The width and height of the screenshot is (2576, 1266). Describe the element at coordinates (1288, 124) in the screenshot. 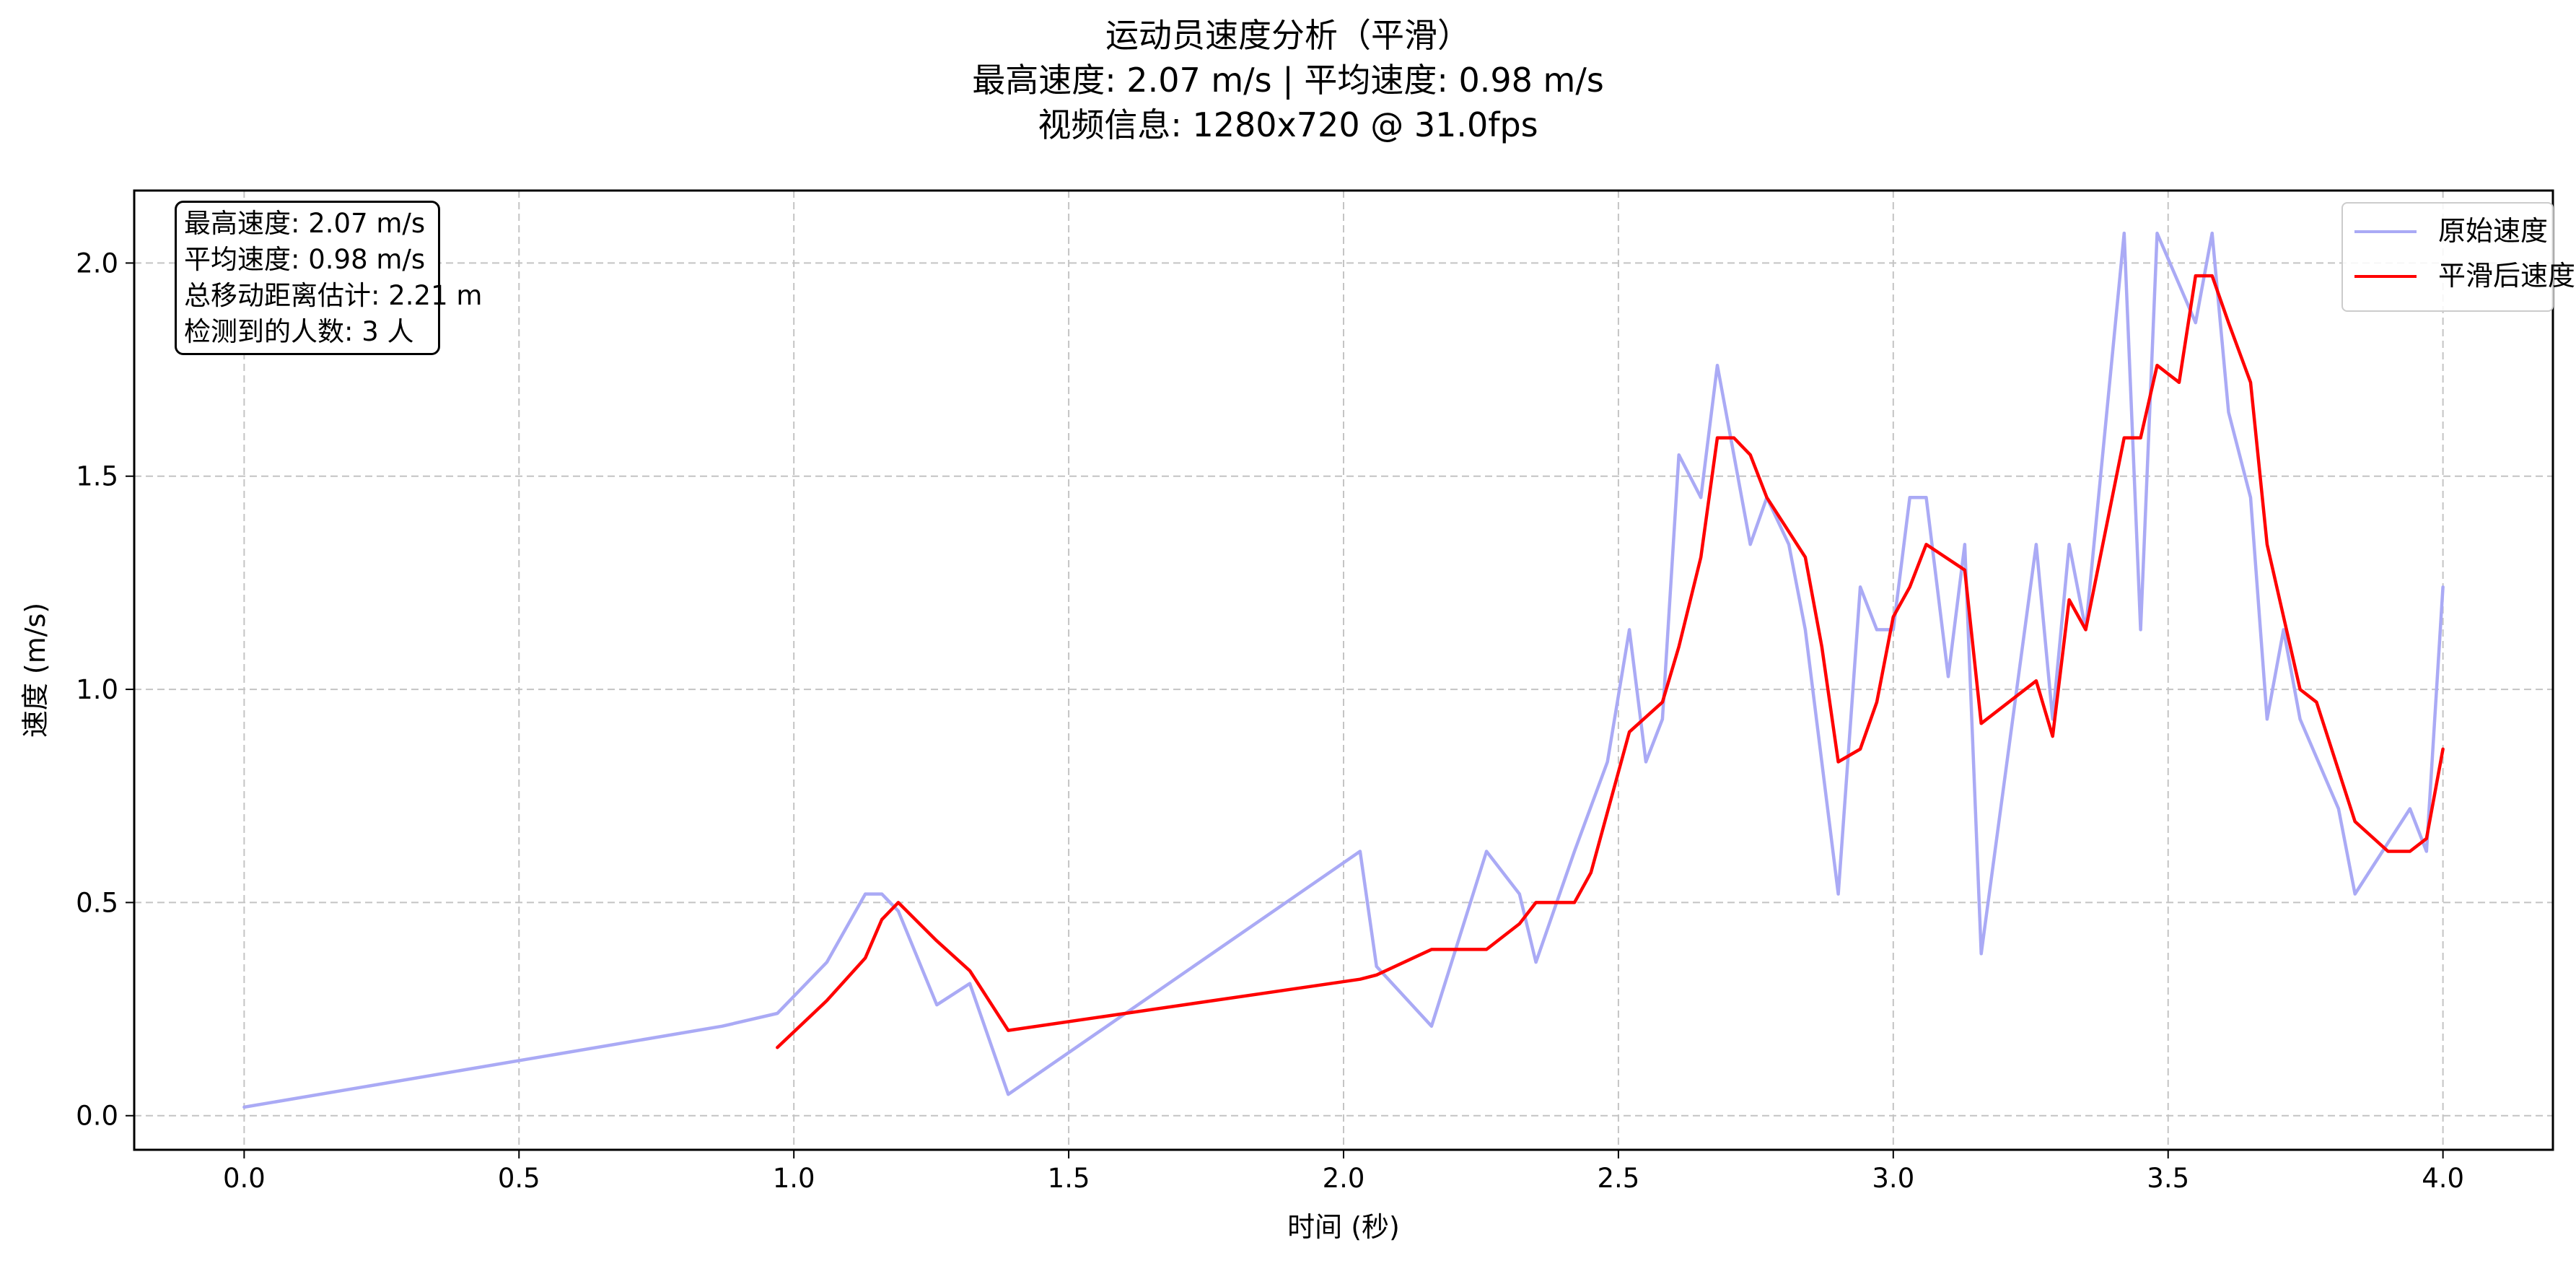

I see `chart-title-line-3: 视频信息: 1280x720 @ 31.0fps` at that location.